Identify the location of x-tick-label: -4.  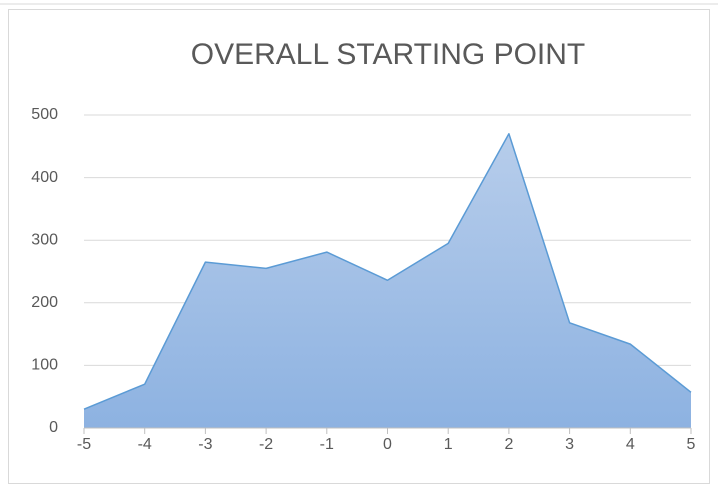
(145, 444).